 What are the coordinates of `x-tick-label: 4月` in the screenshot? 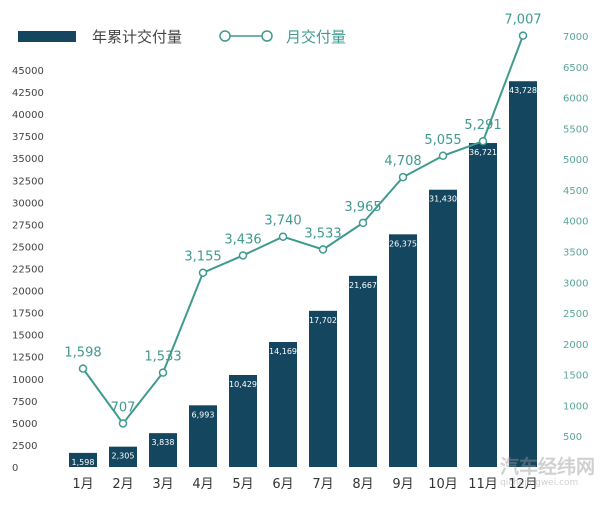 It's located at (202, 484).